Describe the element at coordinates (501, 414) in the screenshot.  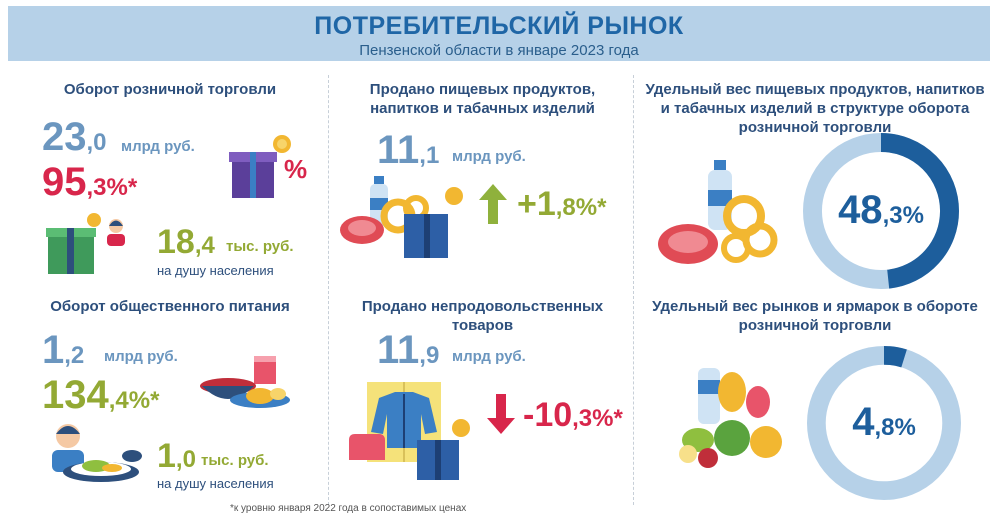
I see `arrow-down-icon` at that location.